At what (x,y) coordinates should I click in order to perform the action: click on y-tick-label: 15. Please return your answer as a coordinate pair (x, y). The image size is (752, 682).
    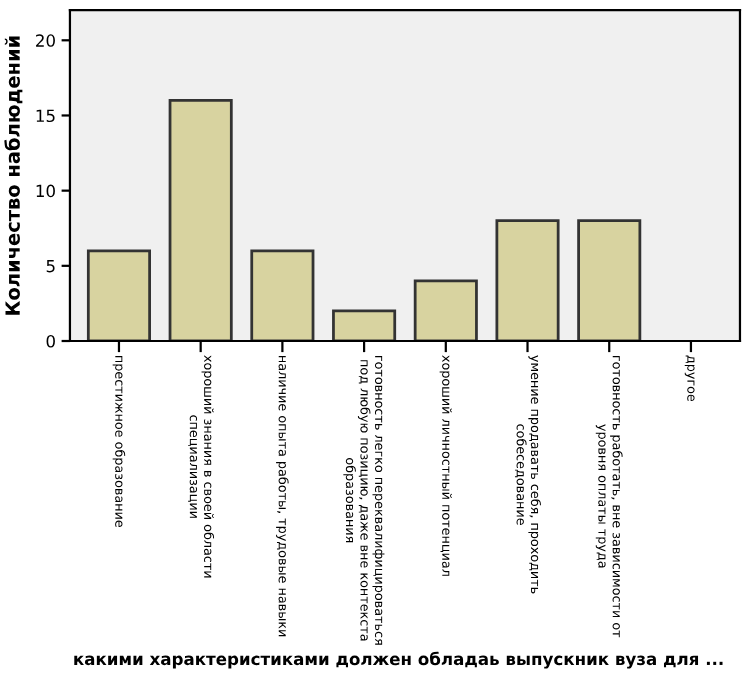
    Looking at the image, I should click on (45, 116).